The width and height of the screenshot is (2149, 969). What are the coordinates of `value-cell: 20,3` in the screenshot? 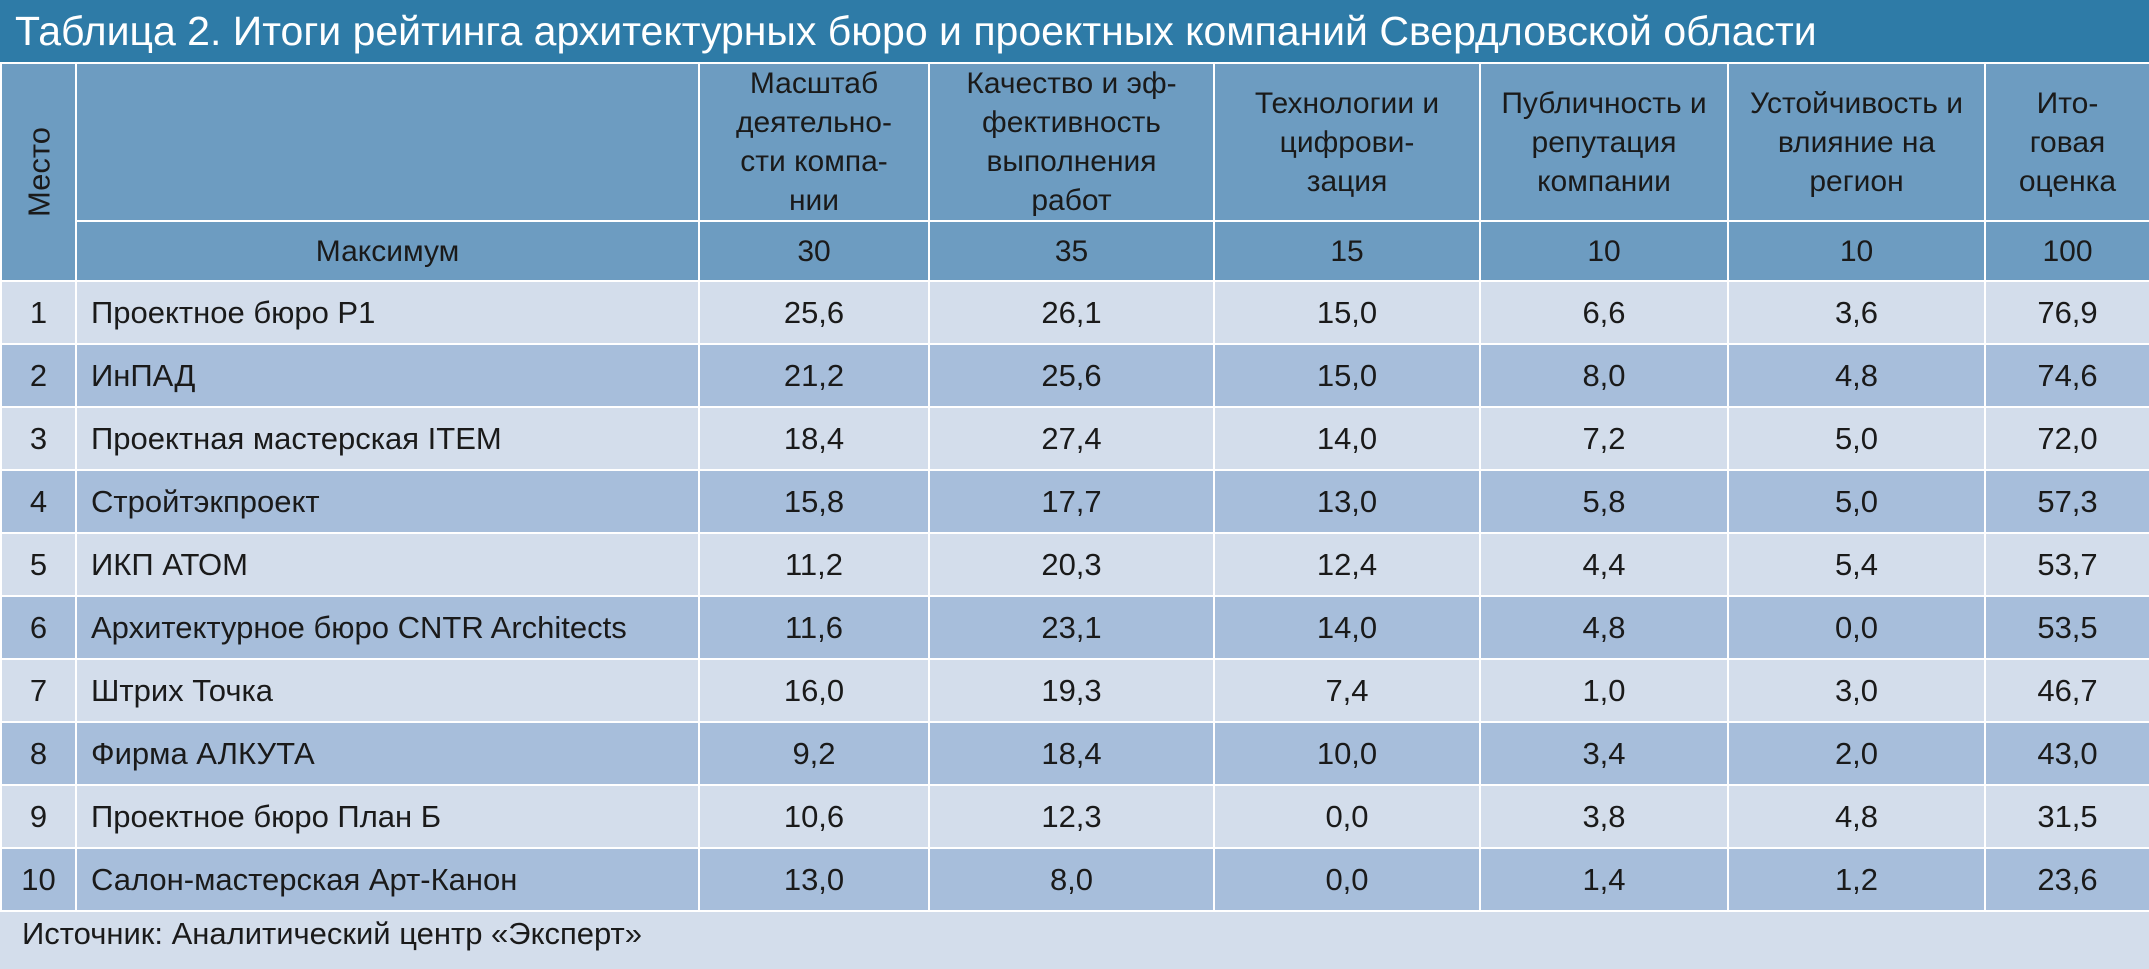 It's located at (1071, 564).